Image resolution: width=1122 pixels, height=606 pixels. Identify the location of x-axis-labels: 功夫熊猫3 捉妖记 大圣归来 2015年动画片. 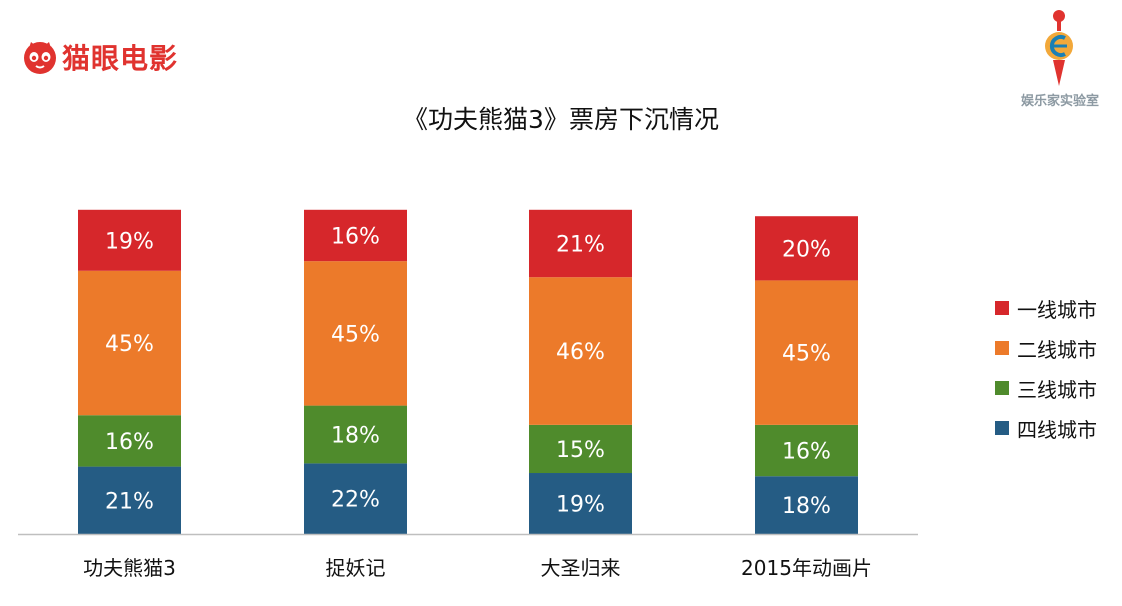
(477, 568).